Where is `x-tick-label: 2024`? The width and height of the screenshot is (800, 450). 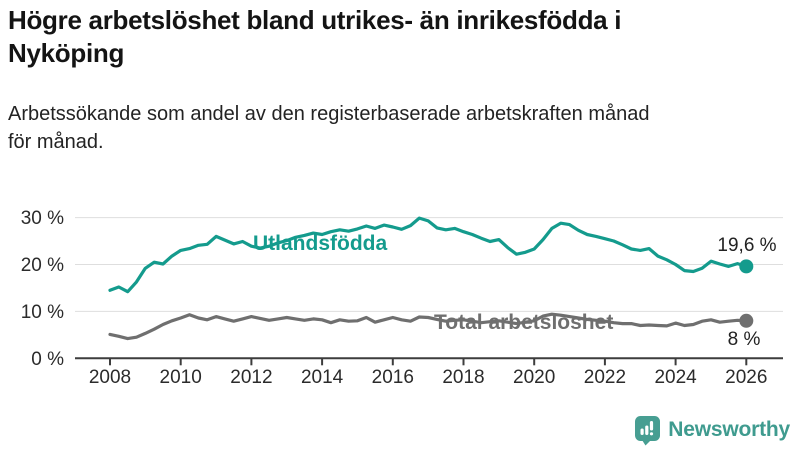
x-tick-label: 2024 is located at coordinates (675, 377).